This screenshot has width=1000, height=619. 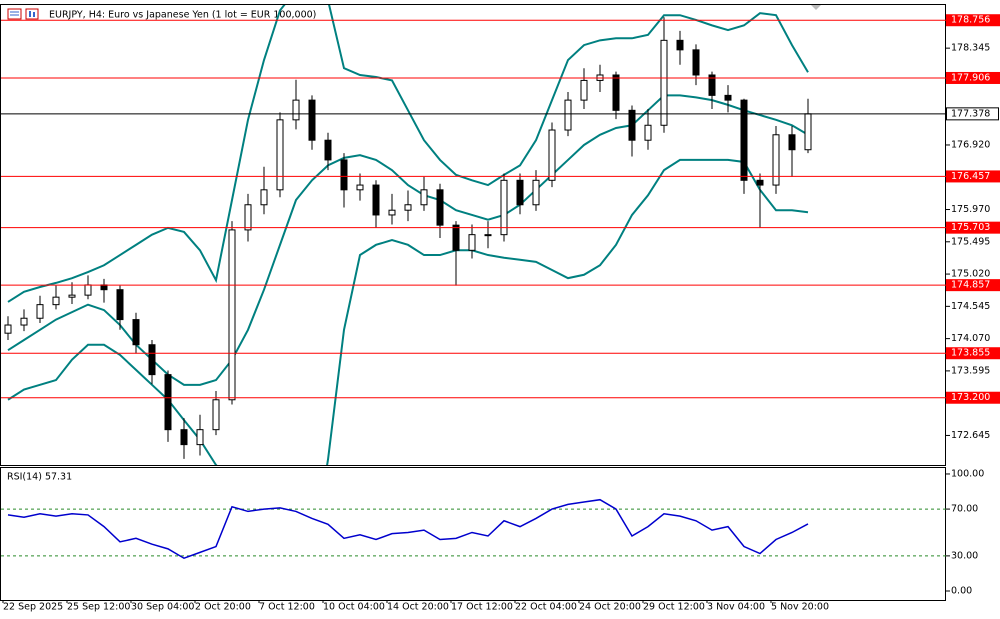 What do you see at coordinates (546, 607) in the screenshot?
I see `x-tick-label: 22 Oct 04:00` at bounding box center [546, 607].